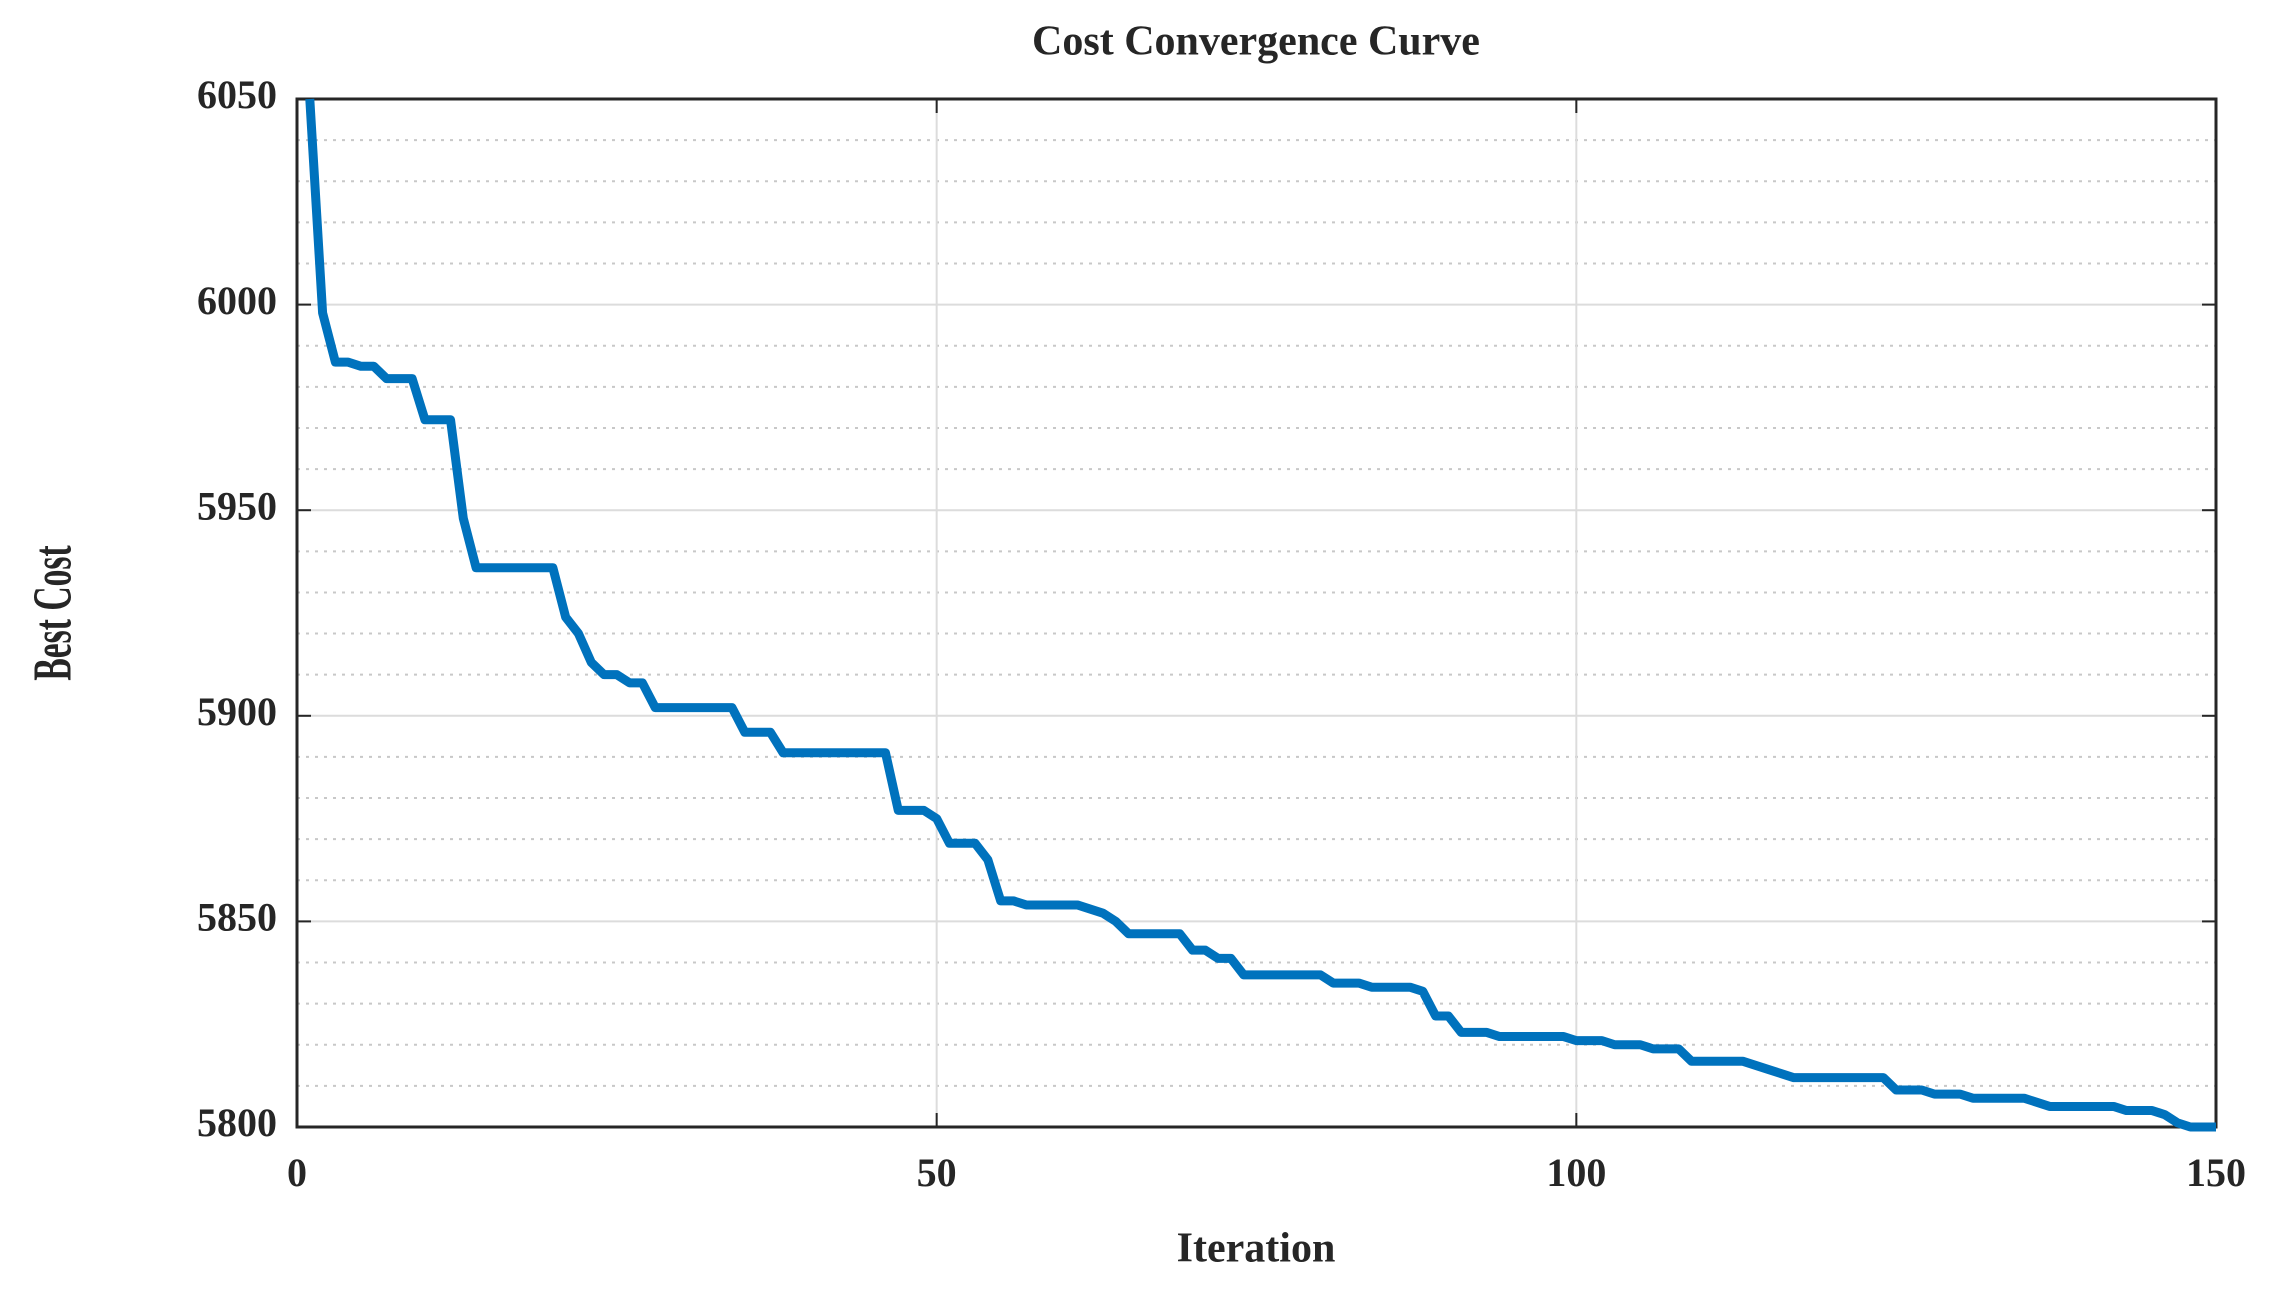 Image resolution: width=2294 pixels, height=1290 pixels. I want to click on x-axis-label: Iteration, so click(1256, 1249).